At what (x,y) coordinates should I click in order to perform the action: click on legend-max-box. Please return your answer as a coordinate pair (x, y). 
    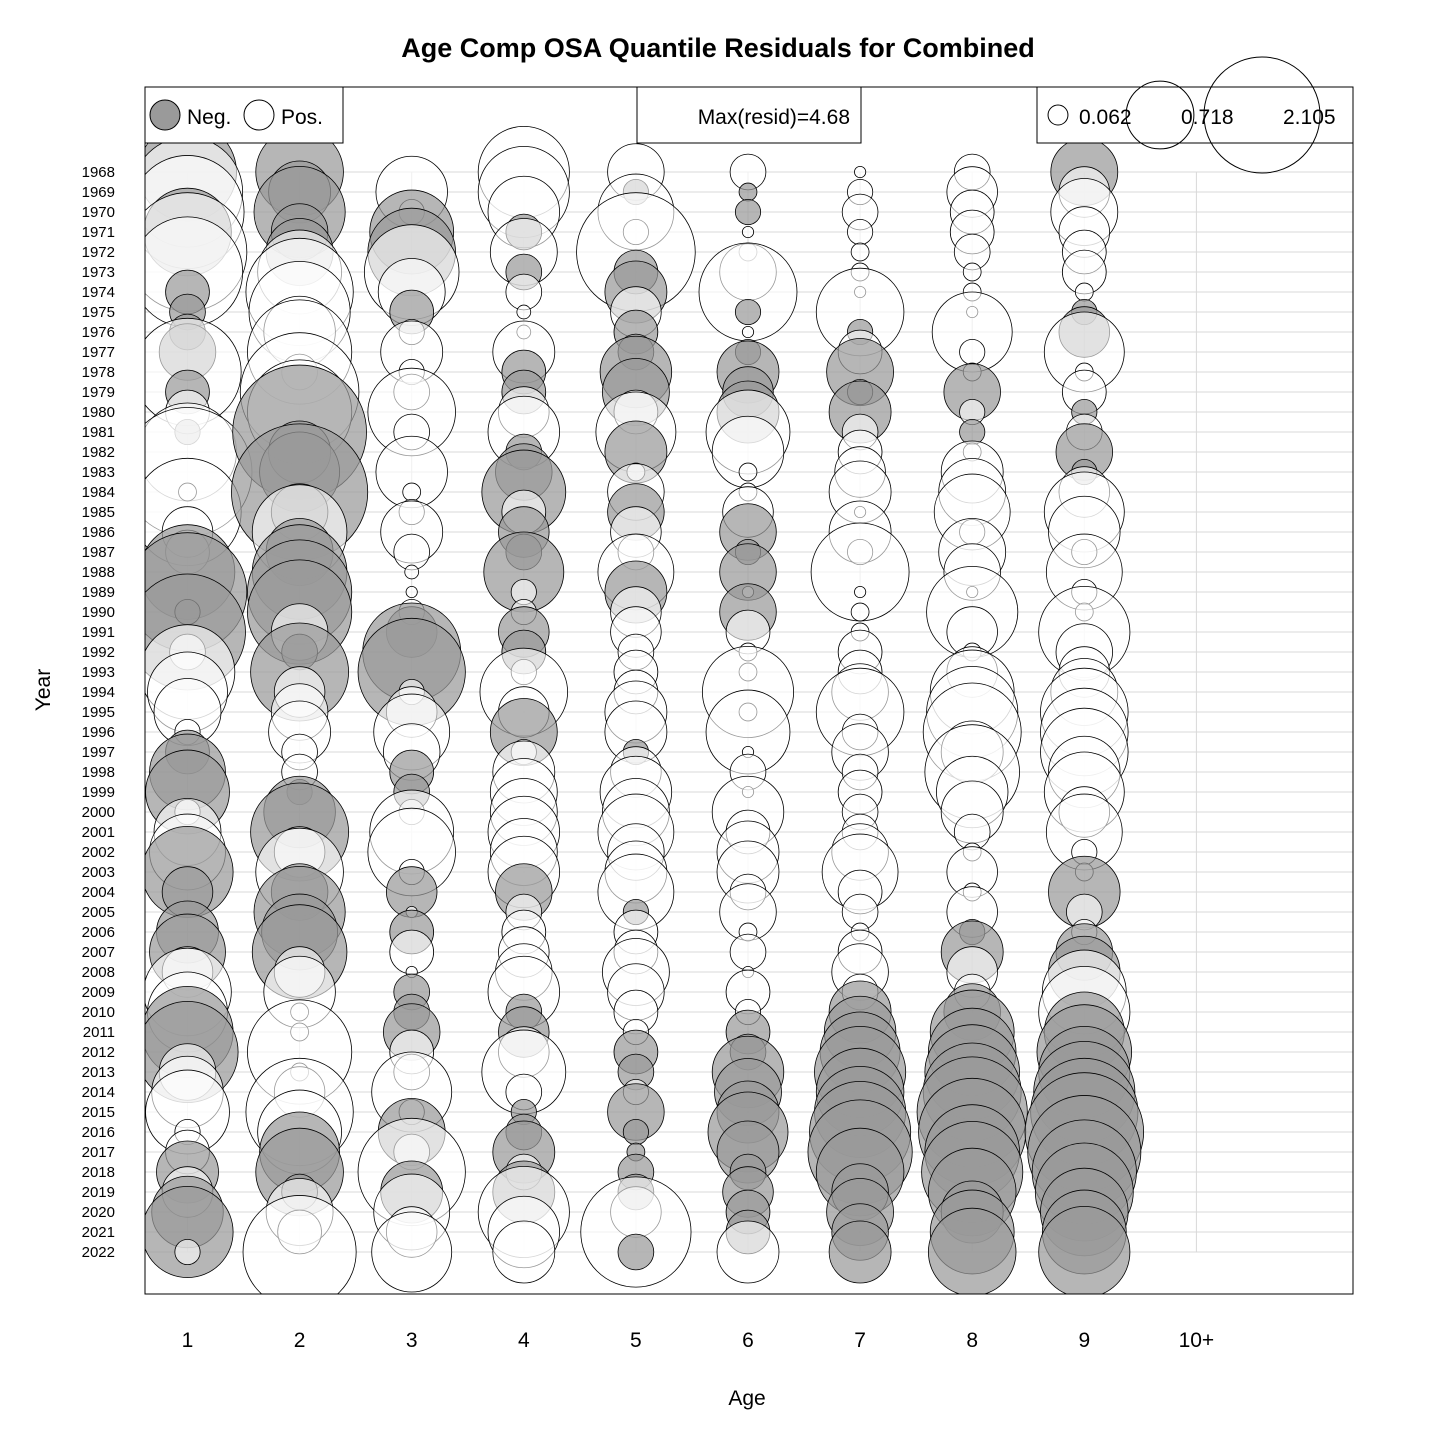
    Looking at the image, I should click on (749, 115).